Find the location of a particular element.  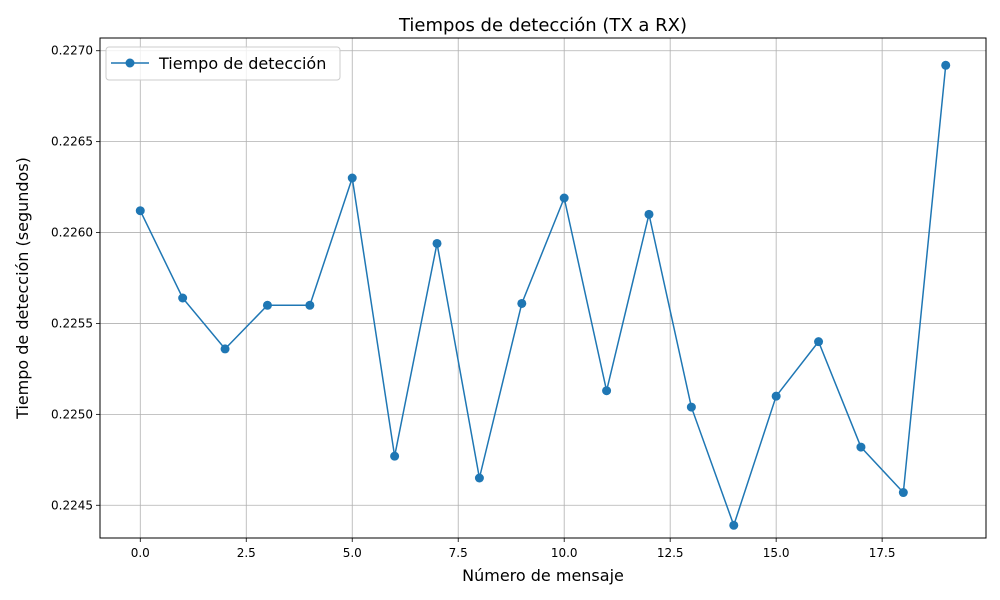

y-tick-label: 0.2260 is located at coordinates (72, 233).